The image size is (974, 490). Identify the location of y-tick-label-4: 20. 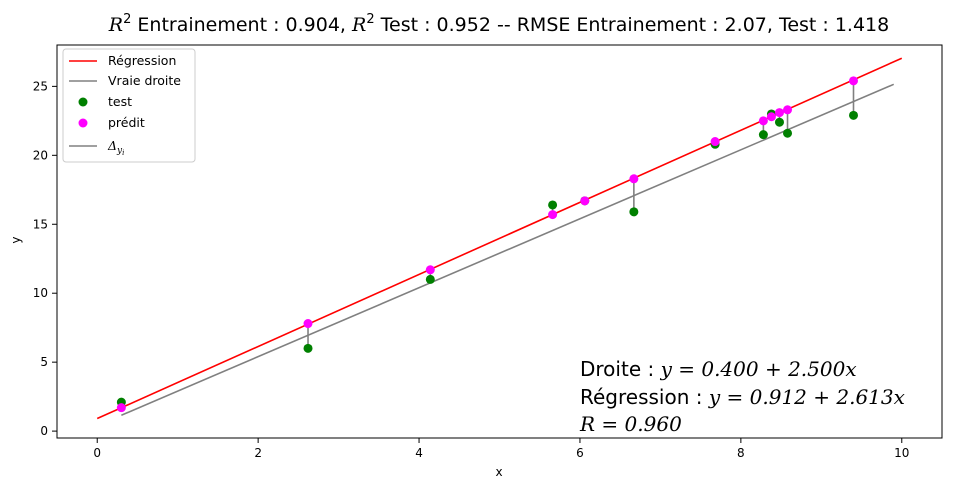
(40, 155).